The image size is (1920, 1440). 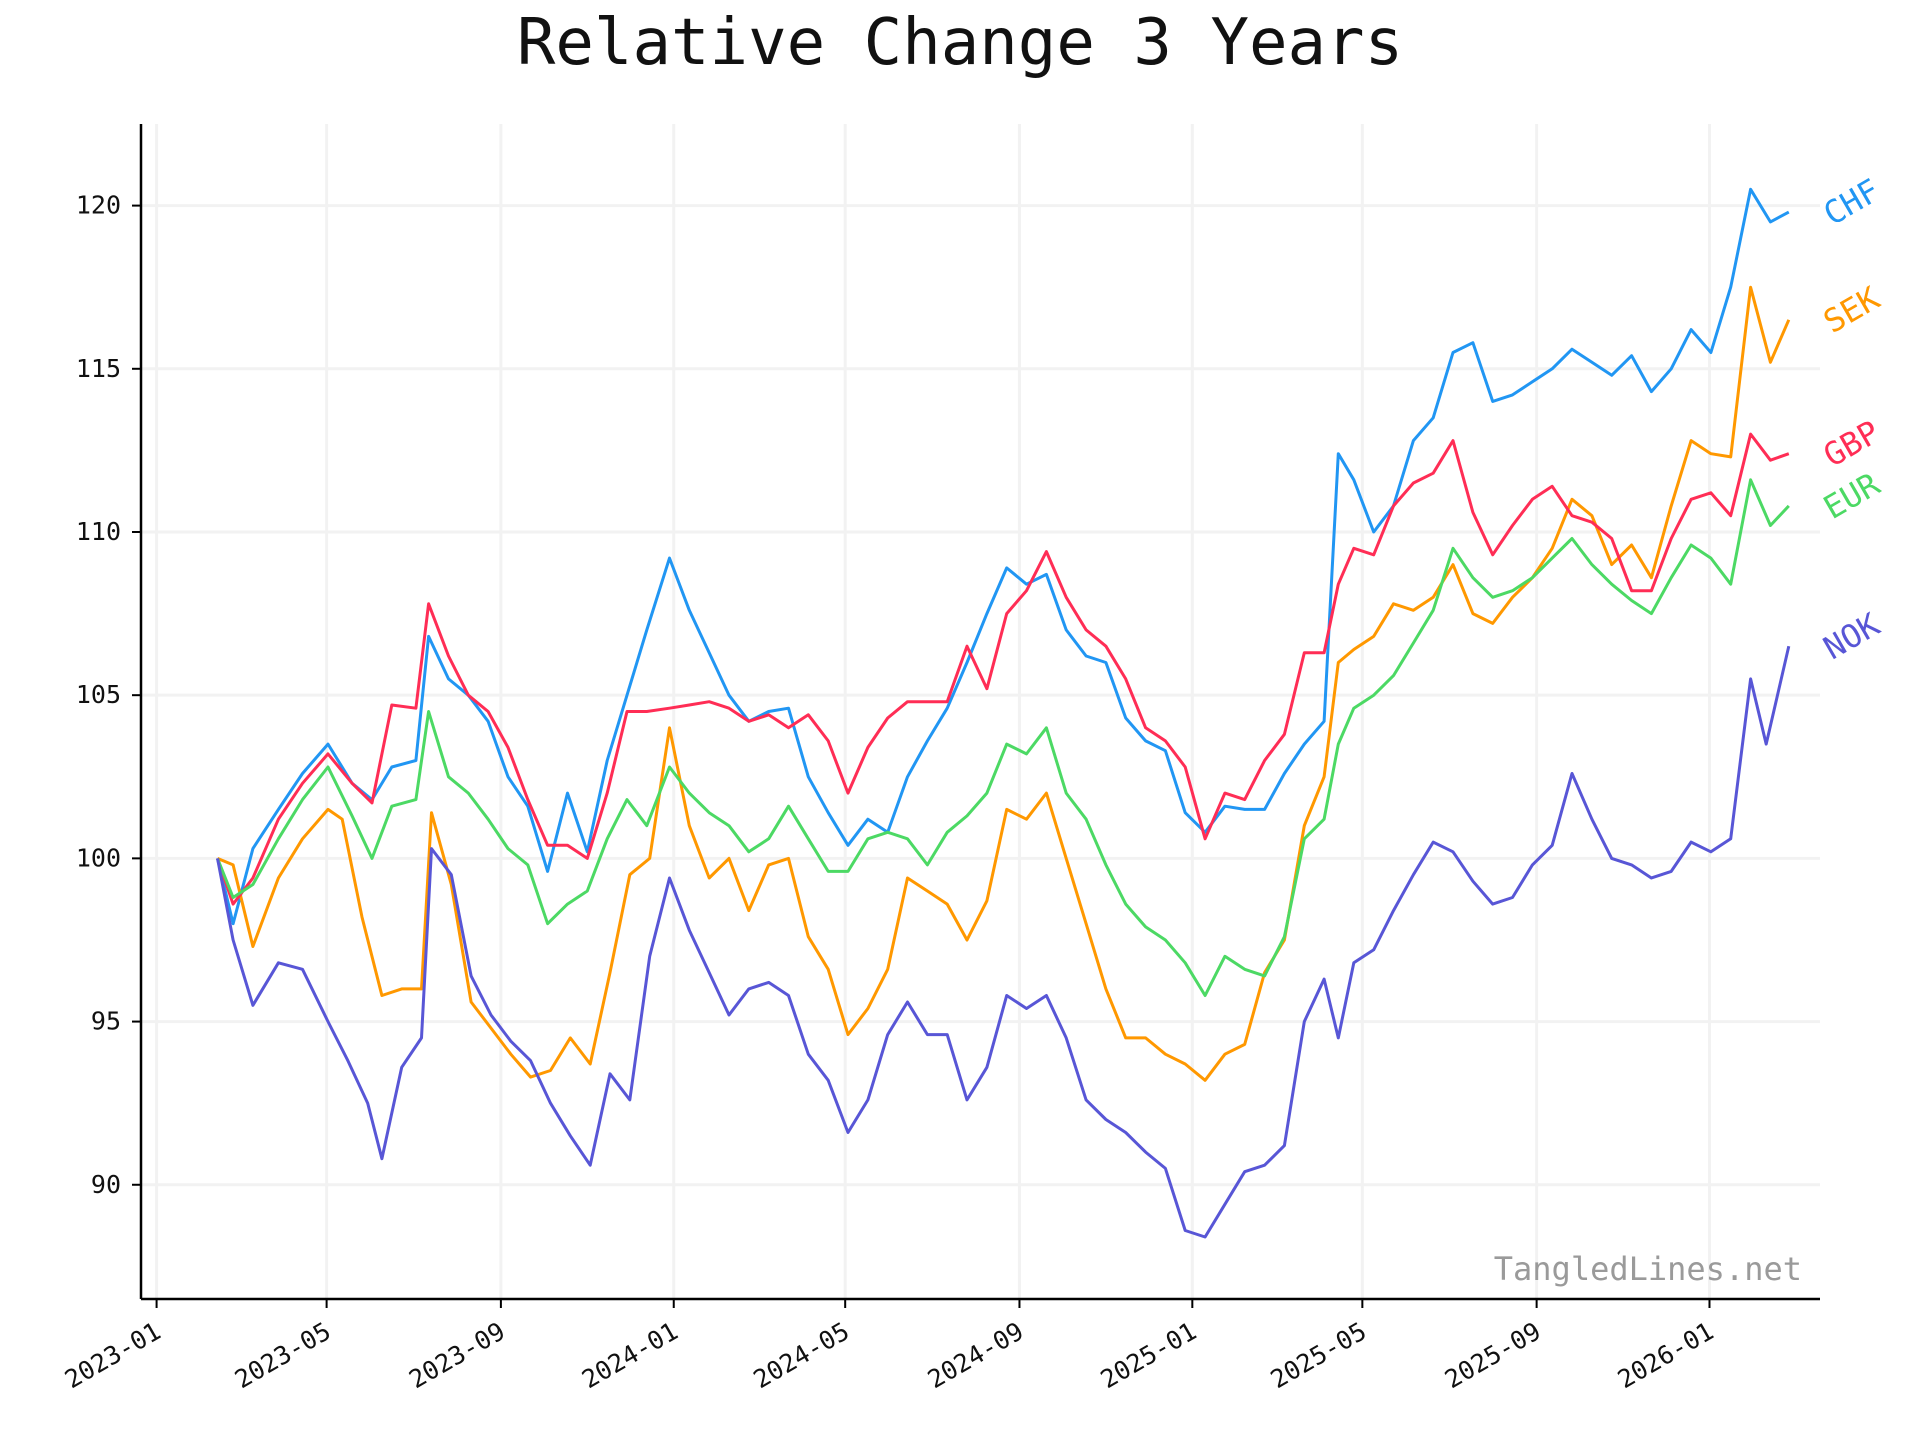 I want to click on x-tick-label: 2024-05, so click(x=801, y=1355).